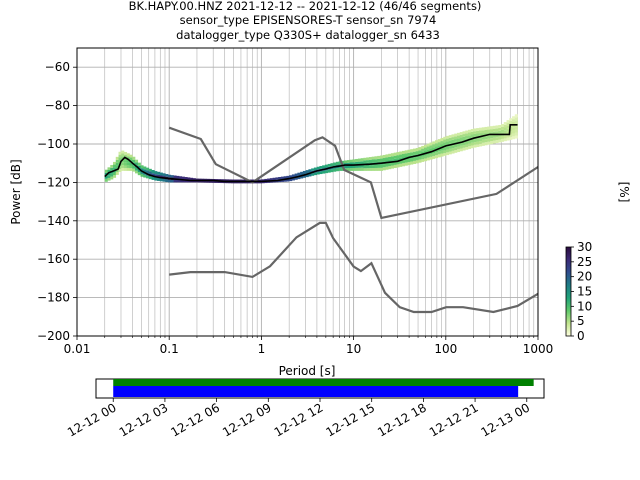  Describe the element at coordinates (92, 419) in the screenshot. I see `coverage-tick-label: 12-12 00` at that location.